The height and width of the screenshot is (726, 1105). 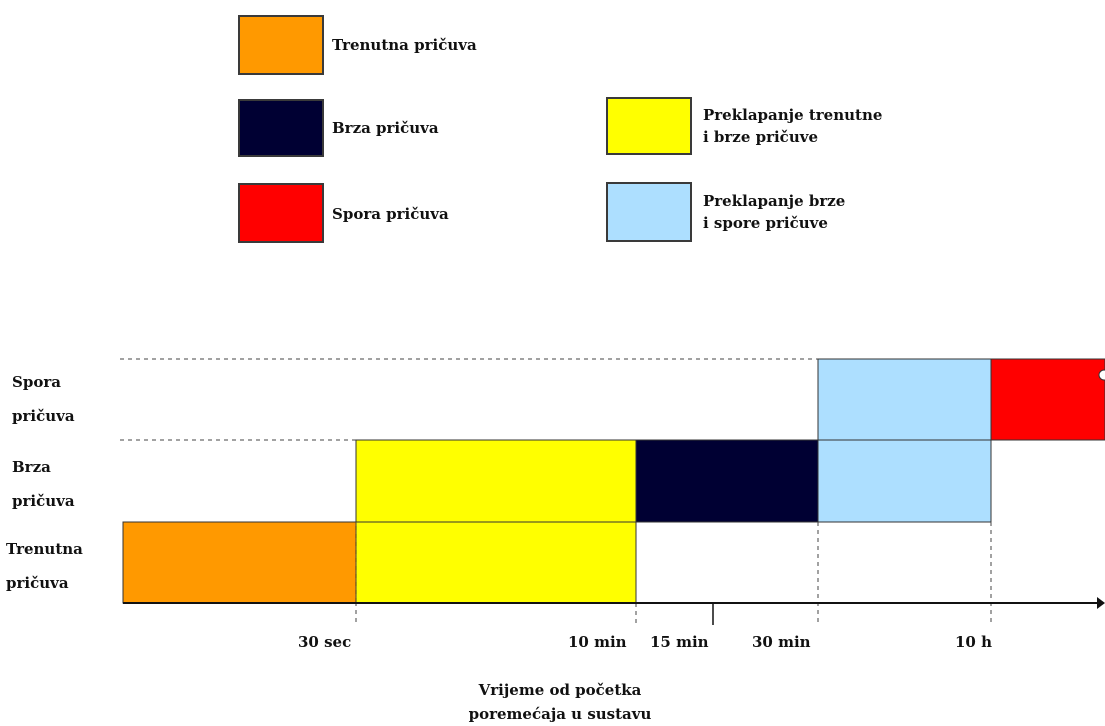 I want to click on legend-swatch-spora, so click(x=281, y=213).